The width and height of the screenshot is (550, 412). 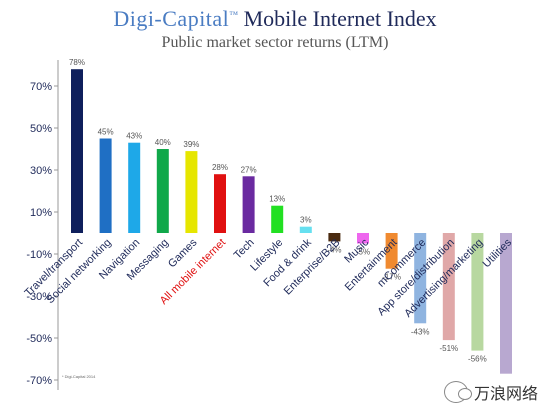 I want to click on y-tick-label: 70%, so click(x=41, y=87).